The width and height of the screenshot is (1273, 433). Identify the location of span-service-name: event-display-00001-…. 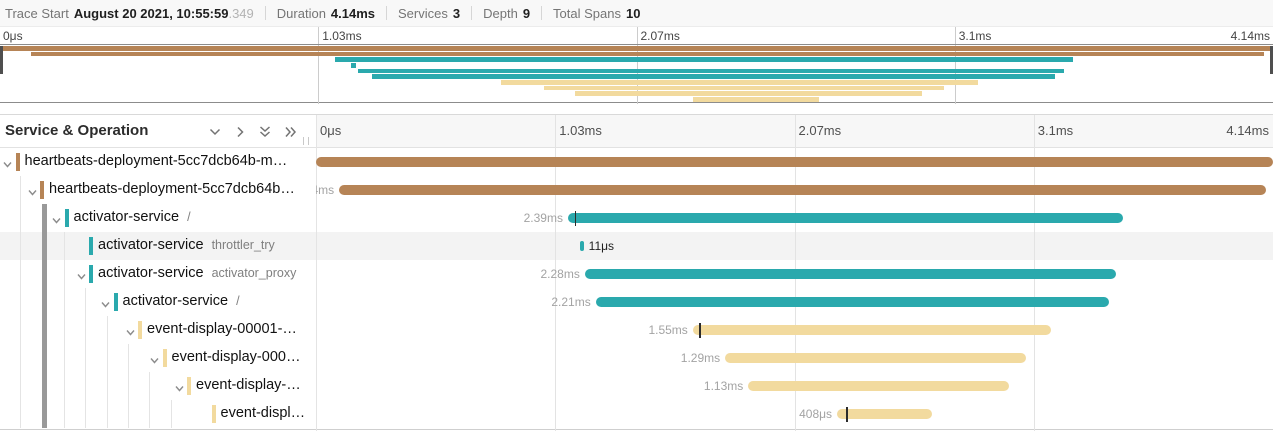
(222, 329).